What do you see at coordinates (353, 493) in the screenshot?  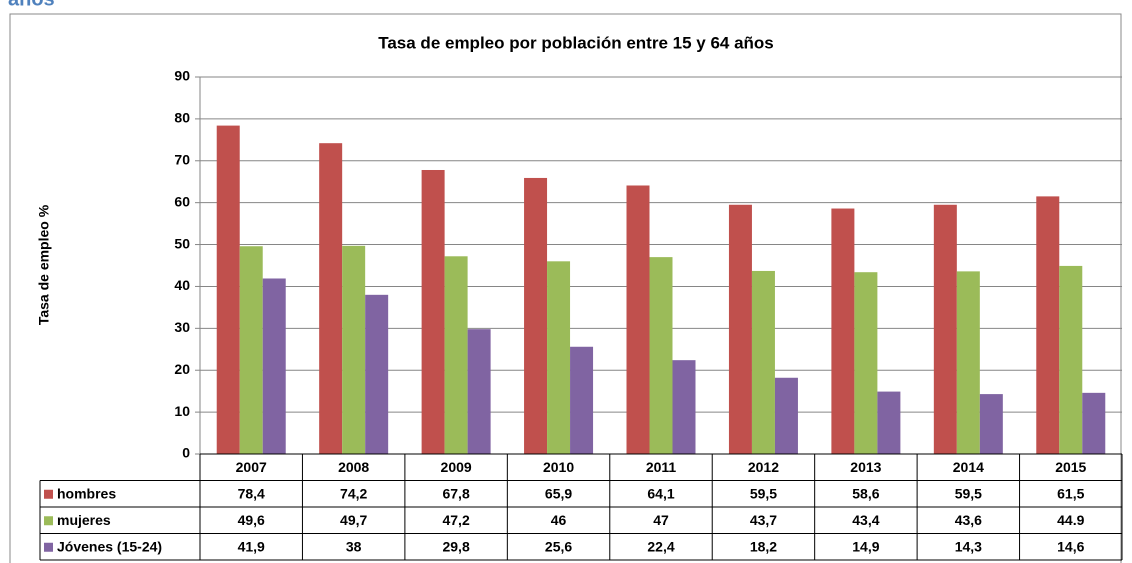 I see `table-value: 74,2` at bounding box center [353, 493].